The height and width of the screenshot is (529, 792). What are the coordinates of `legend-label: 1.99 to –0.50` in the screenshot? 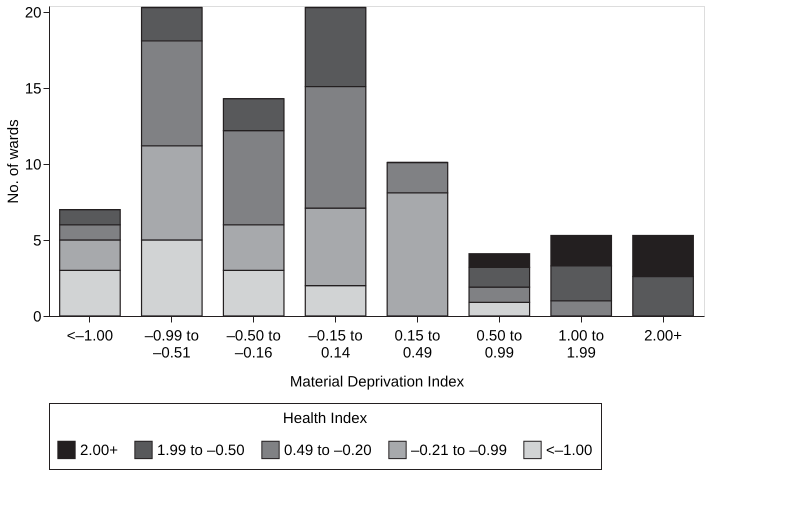 It's located at (201, 450).